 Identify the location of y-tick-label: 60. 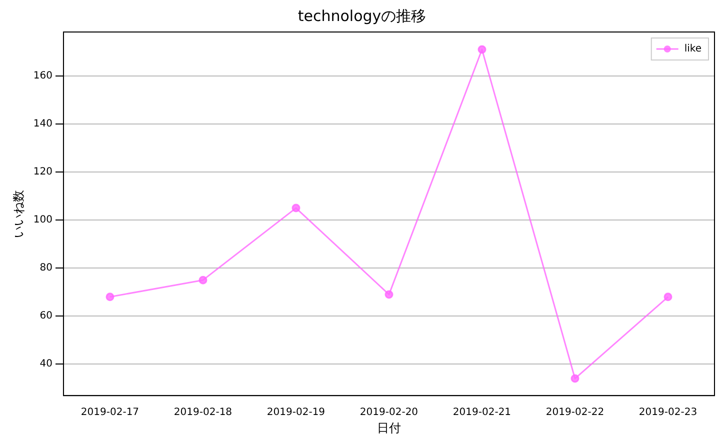
(46, 316).